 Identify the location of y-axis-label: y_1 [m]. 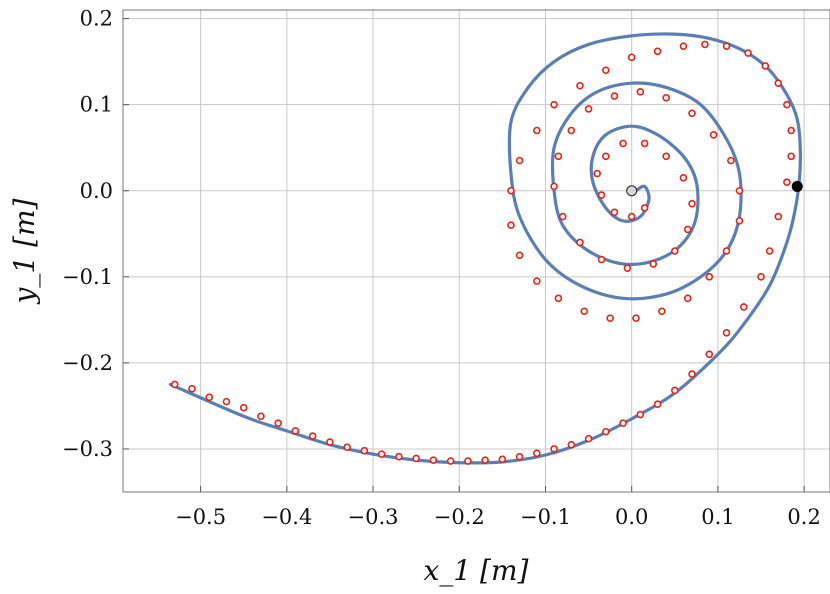
(24, 251).